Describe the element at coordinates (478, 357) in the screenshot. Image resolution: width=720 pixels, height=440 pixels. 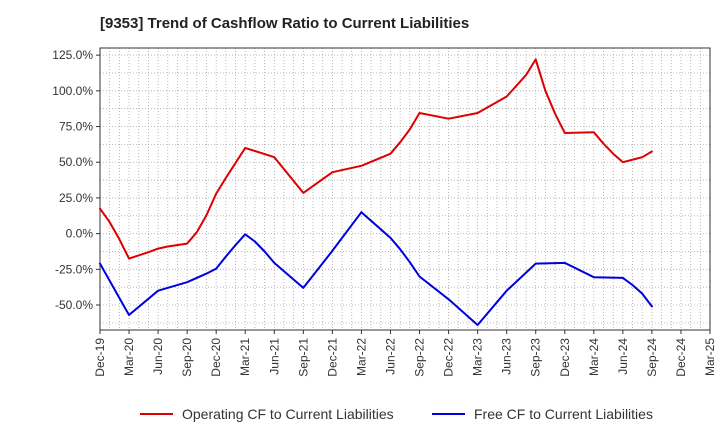
I see `x-tick-label: Mar-23` at that location.